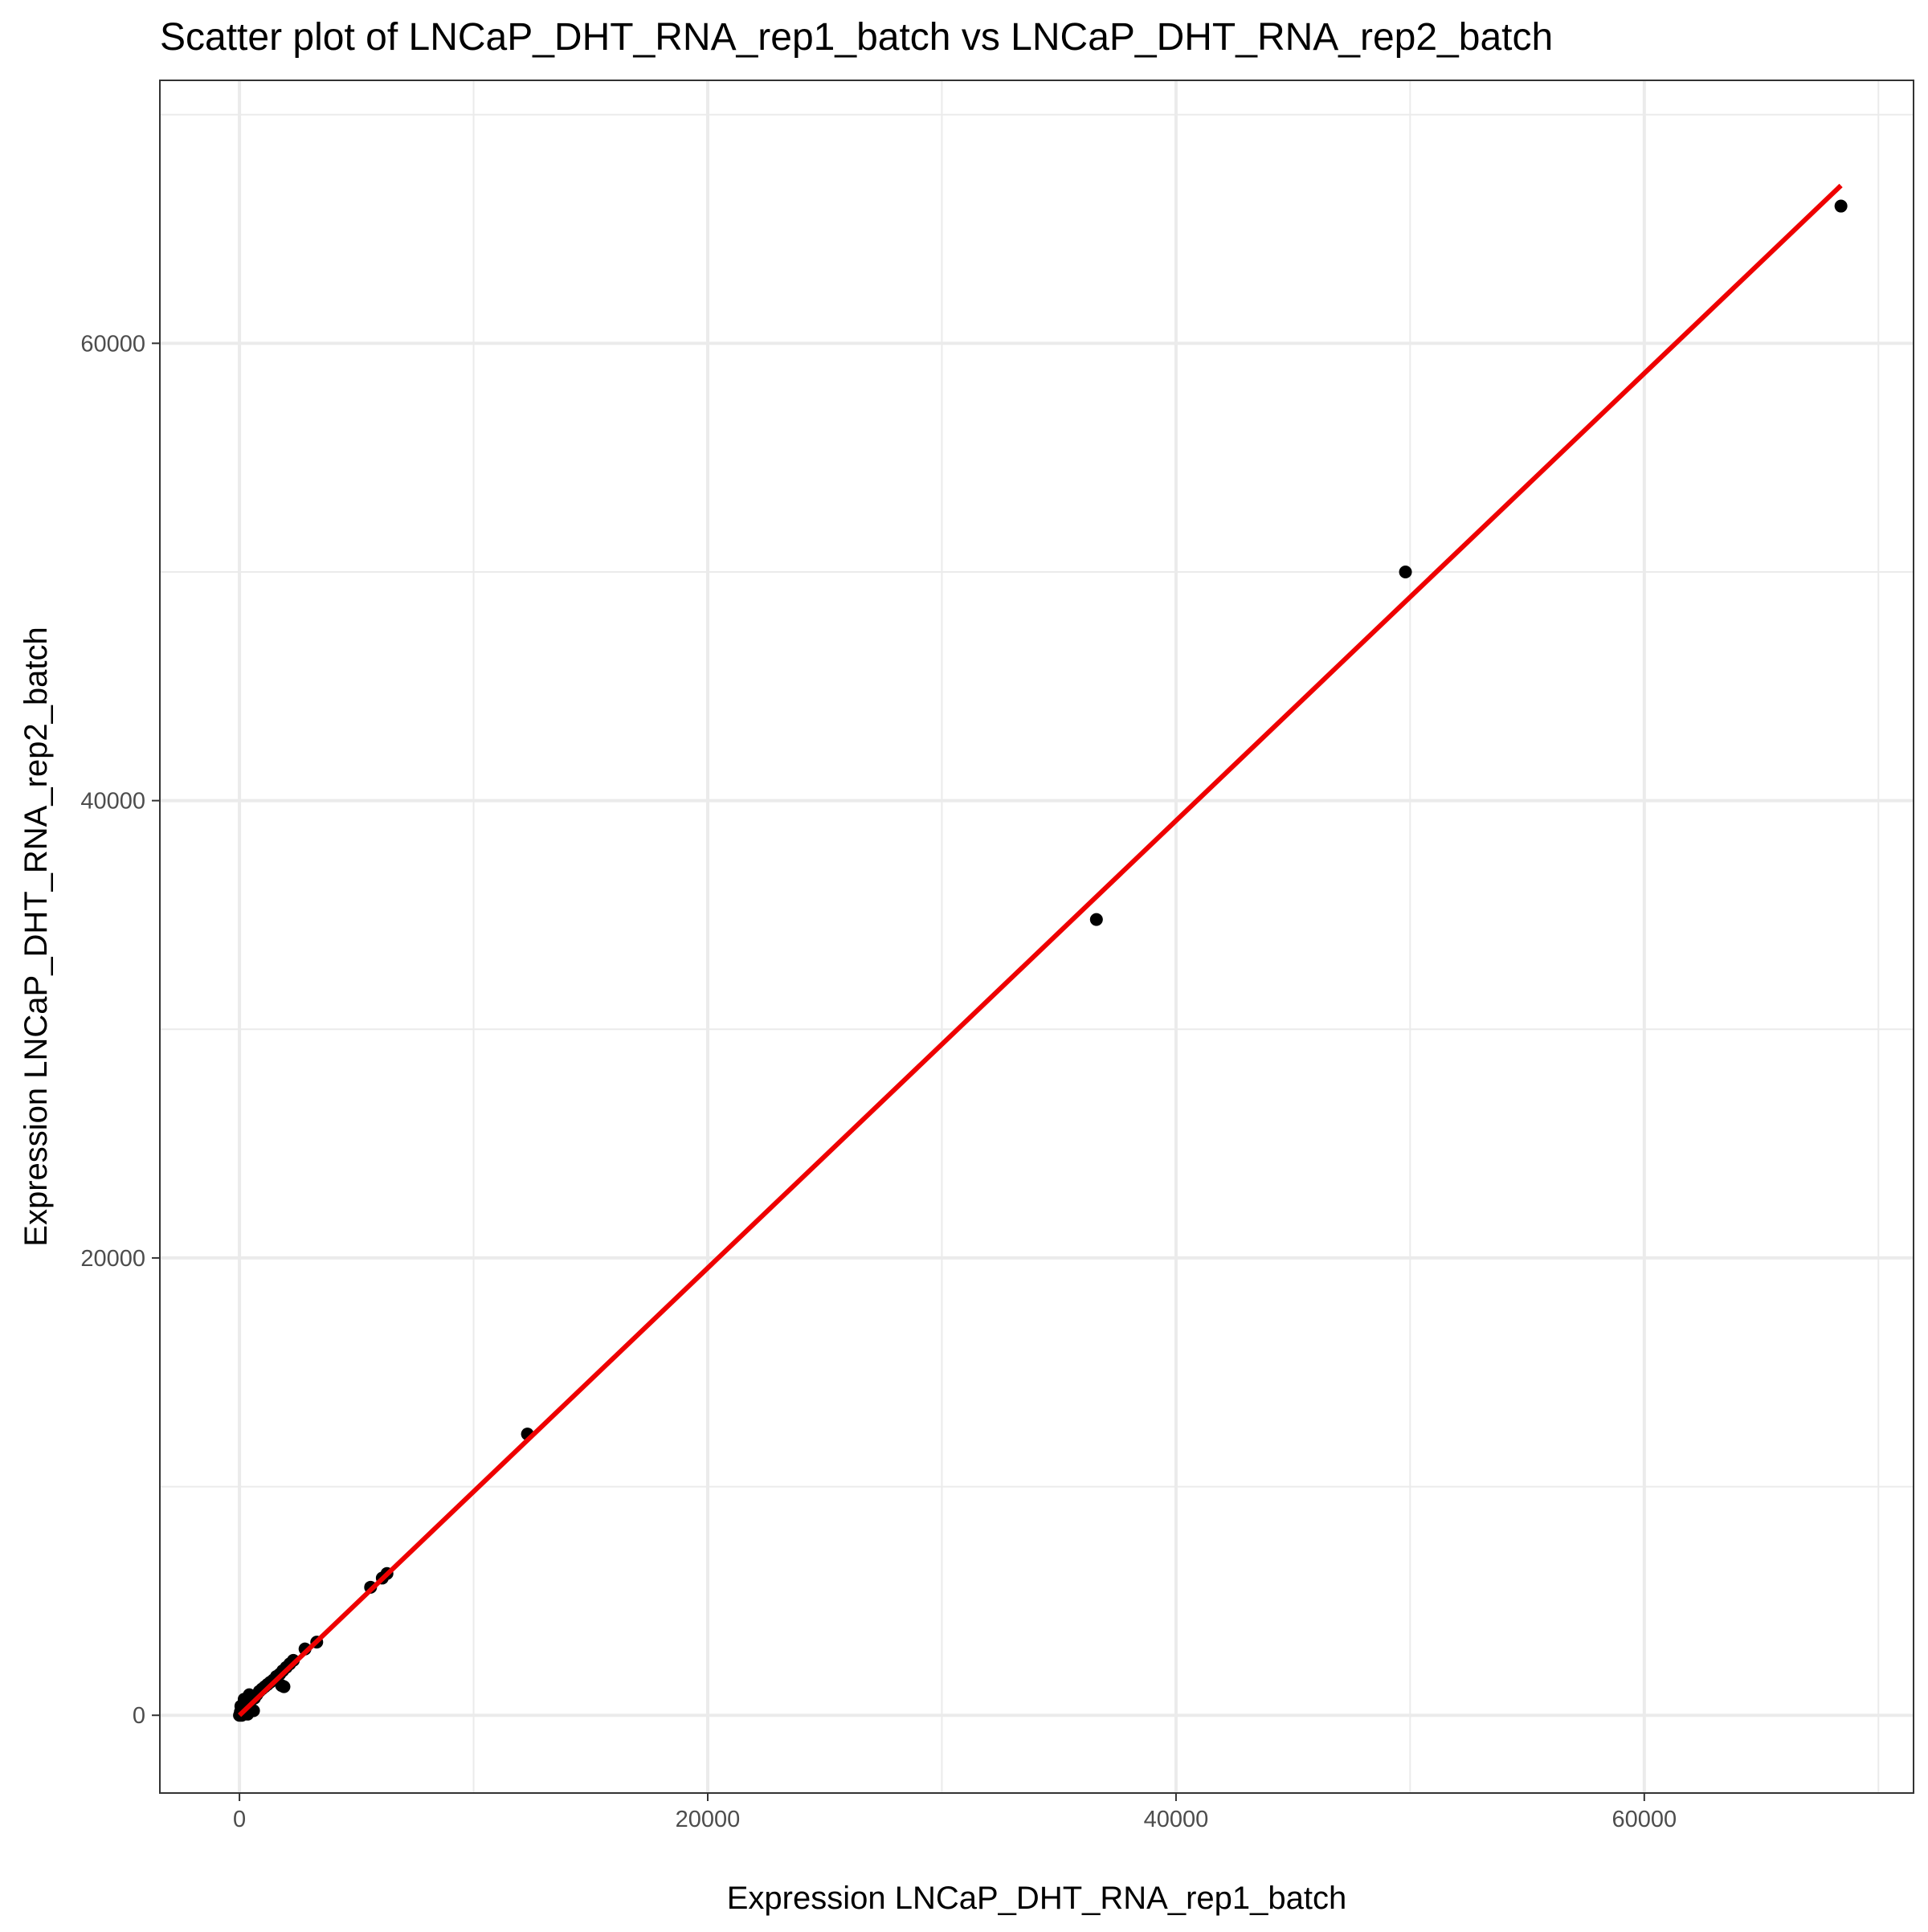 Image resolution: width=1928 pixels, height=1932 pixels. Describe the element at coordinates (1644, 1819) in the screenshot. I see `x-tick-label: 60000` at that location.